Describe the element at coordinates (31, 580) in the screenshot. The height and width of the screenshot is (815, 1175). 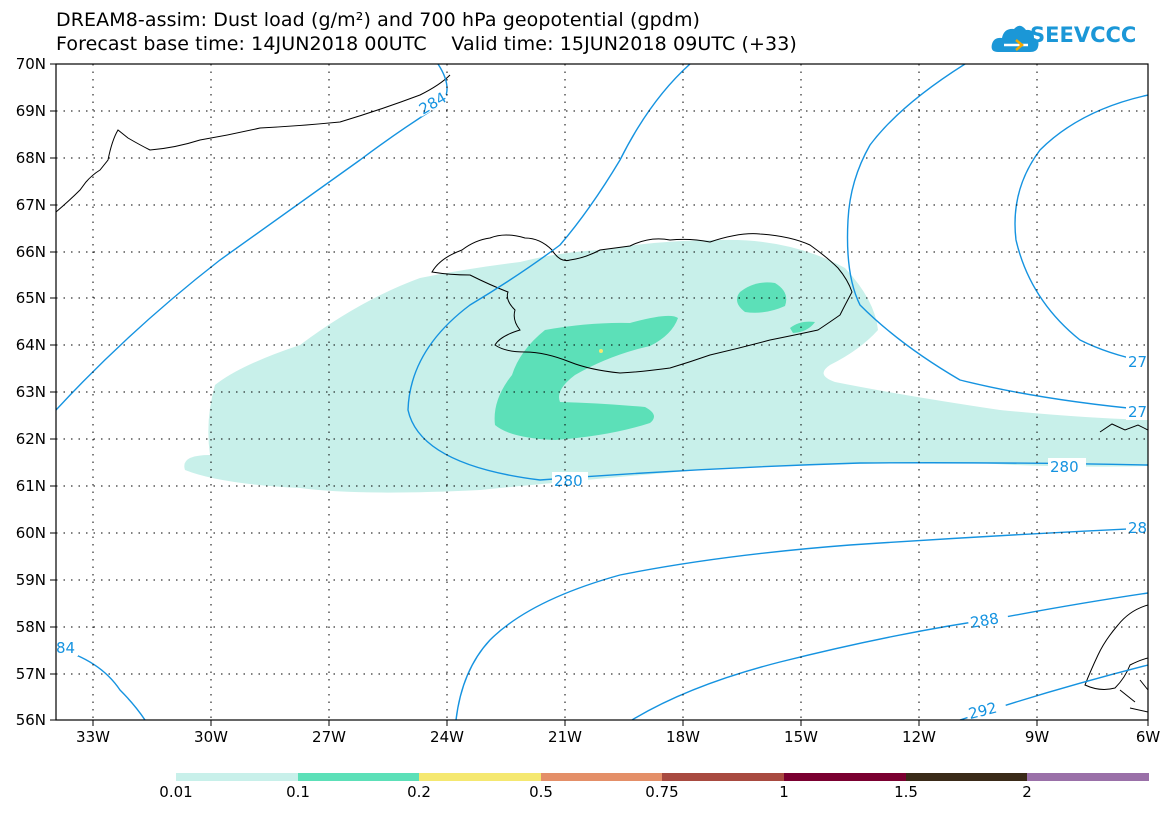
I see `lat-label: 59N` at that location.